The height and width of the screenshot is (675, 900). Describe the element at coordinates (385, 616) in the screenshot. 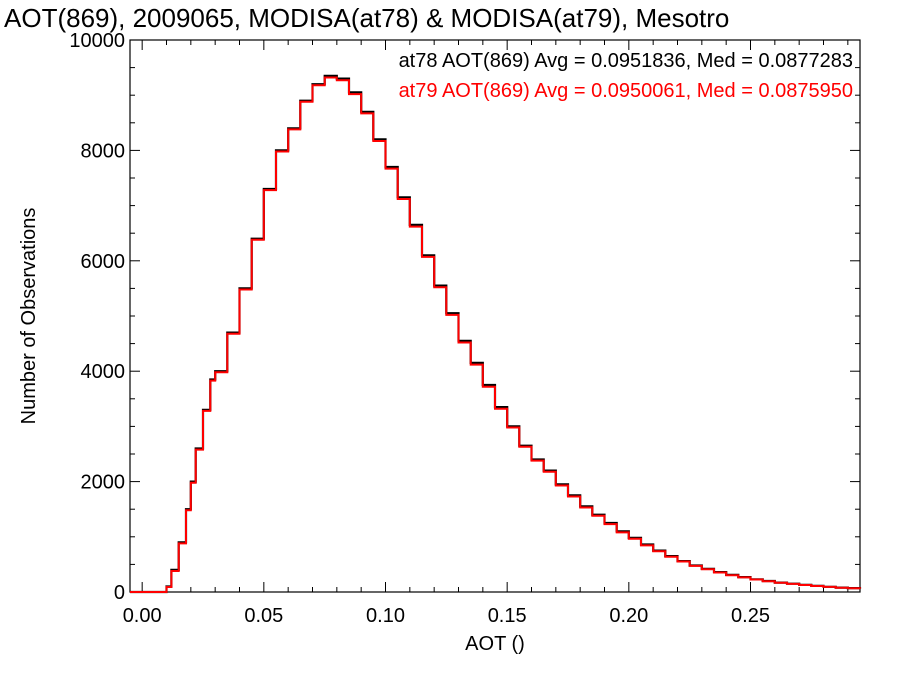

I see `x-tick-label: 0.10` at that location.